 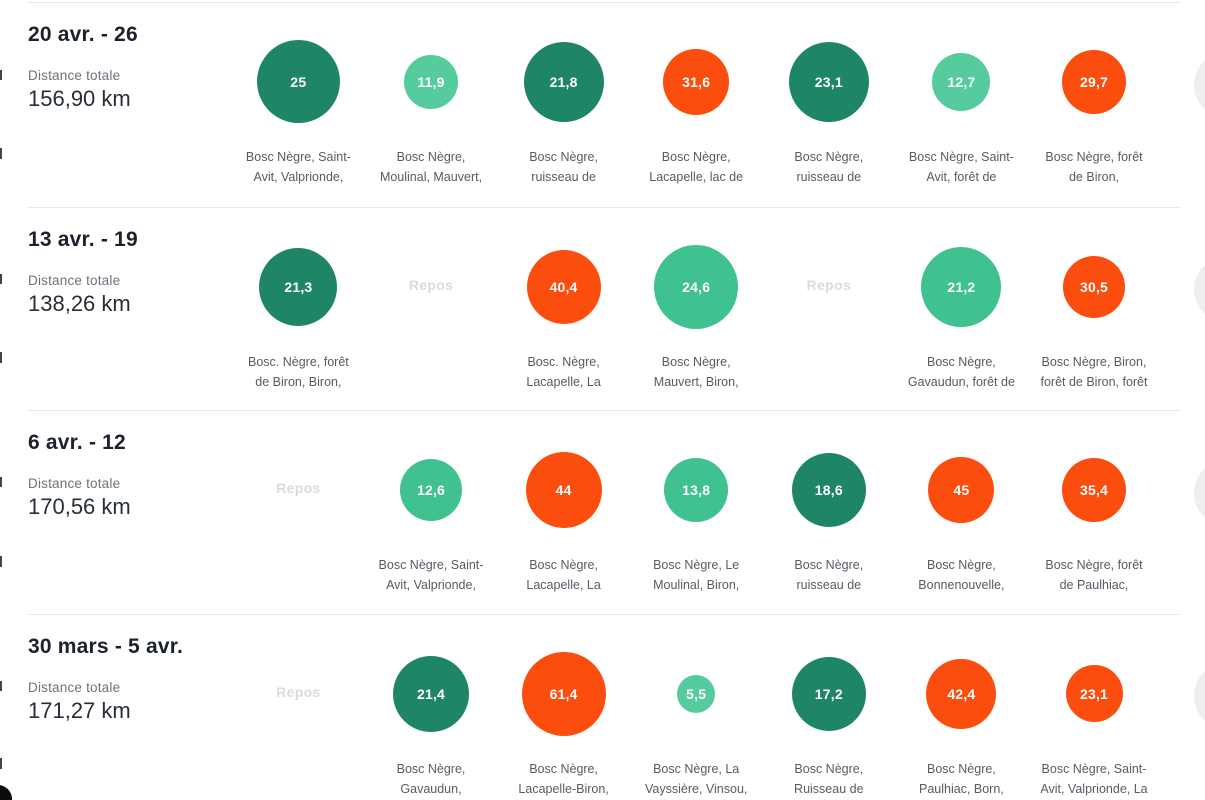 What do you see at coordinates (696, 167) in the screenshot?
I see `activity-location-label: Bosc Nègre, Lacapelle, lac de` at bounding box center [696, 167].